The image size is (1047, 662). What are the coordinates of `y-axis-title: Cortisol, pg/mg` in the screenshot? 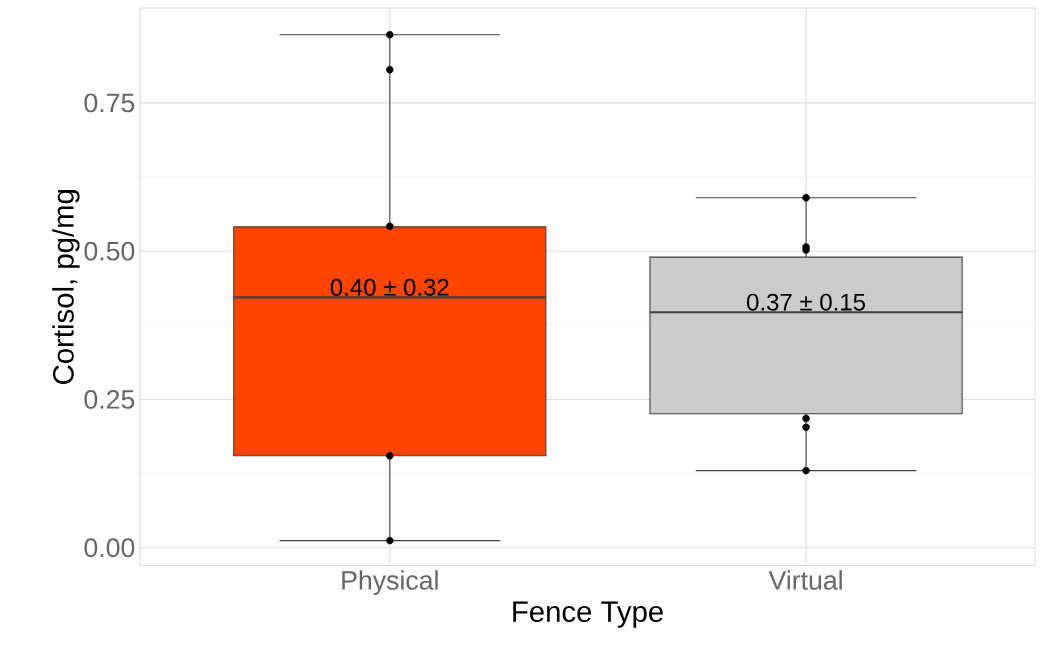 It's located at (66, 287).